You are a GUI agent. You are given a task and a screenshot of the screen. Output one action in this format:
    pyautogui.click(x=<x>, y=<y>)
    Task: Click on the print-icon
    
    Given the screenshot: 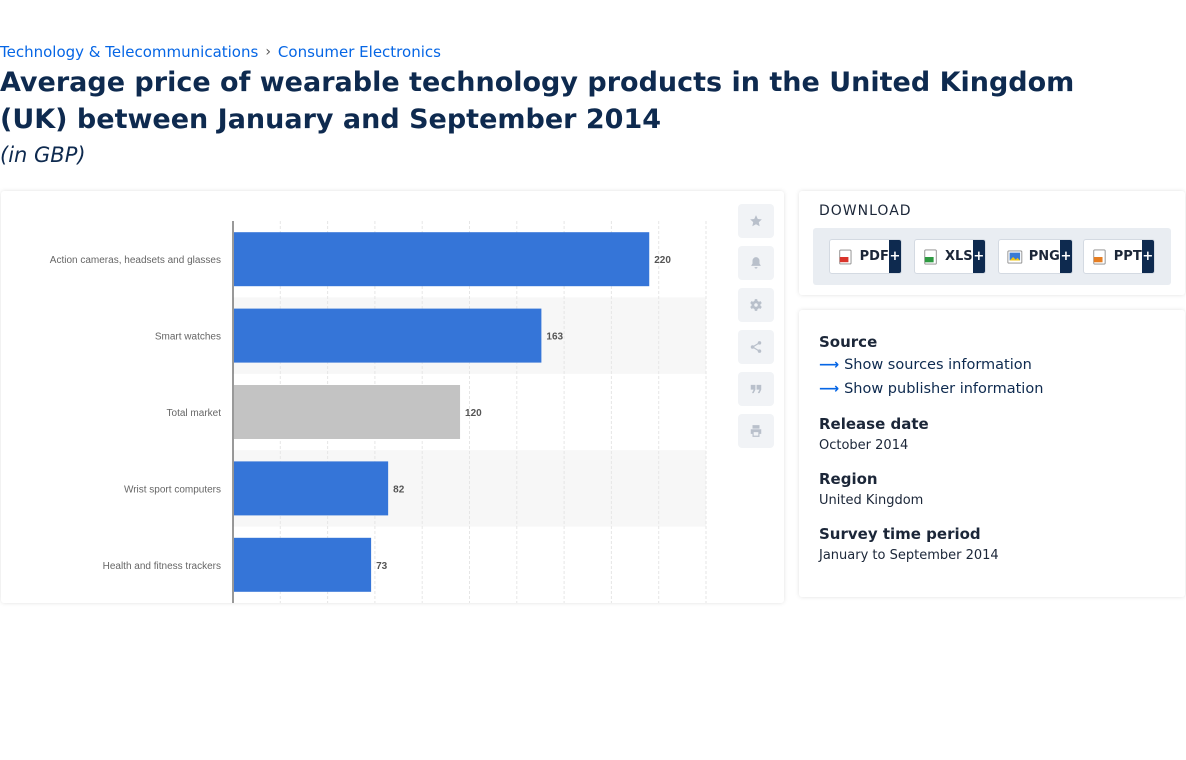 What is the action you would take?
    pyautogui.click(x=756, y=431)
    